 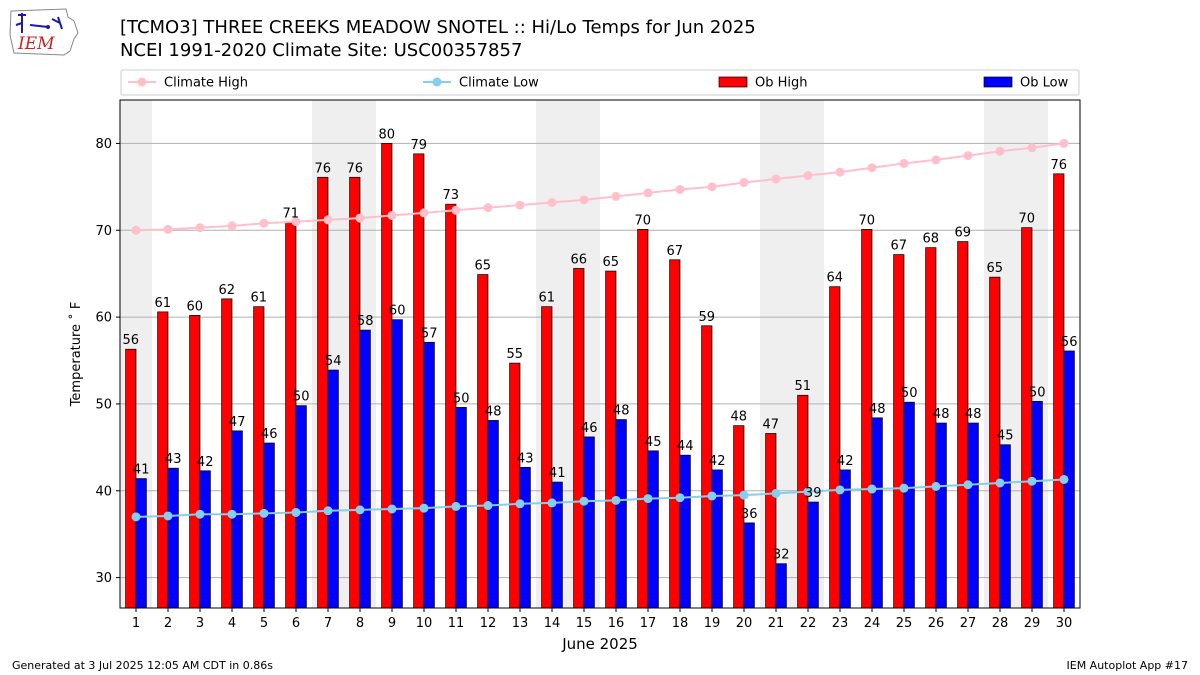 I want to click on logo-text: IEM, so click(x=36, y=44).